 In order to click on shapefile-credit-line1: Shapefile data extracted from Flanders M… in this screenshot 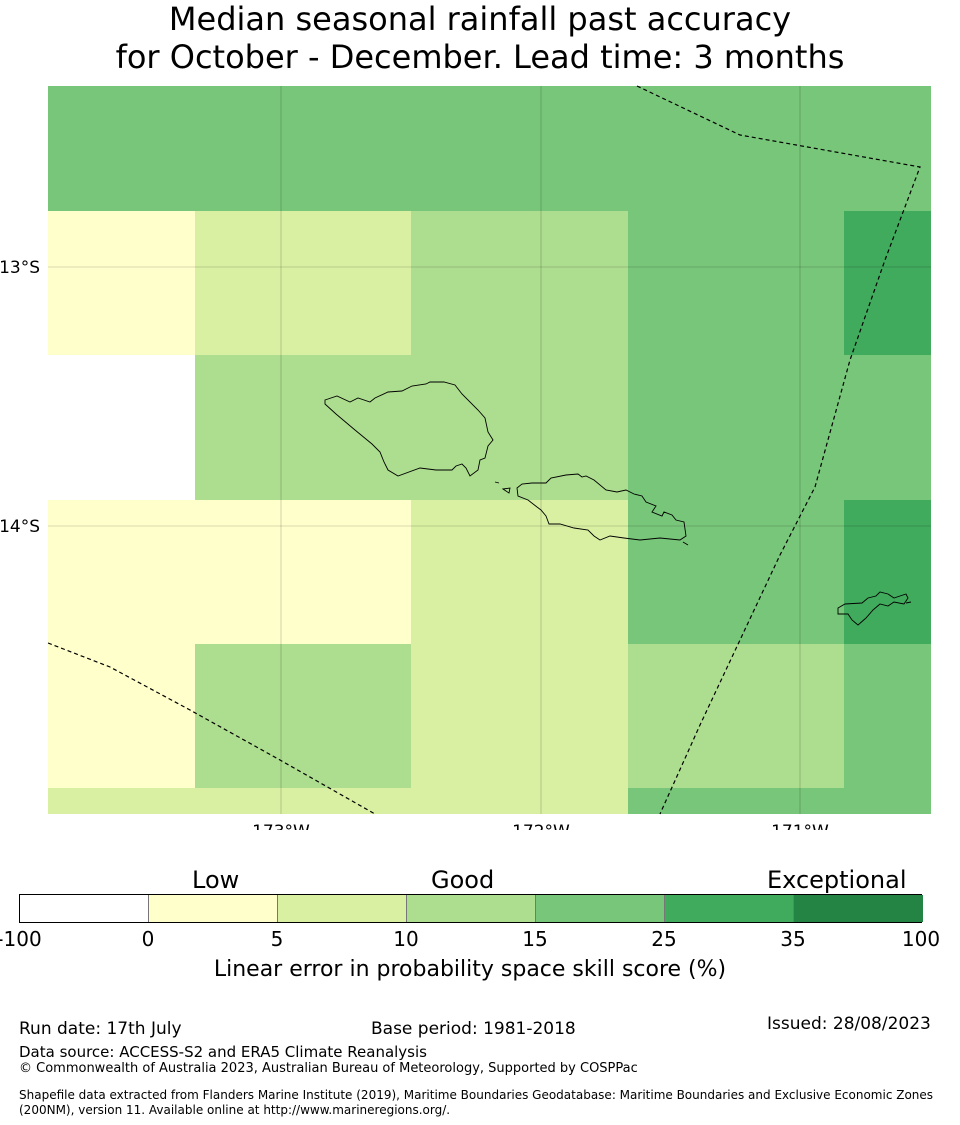, I will do `click(476, 1095)`.